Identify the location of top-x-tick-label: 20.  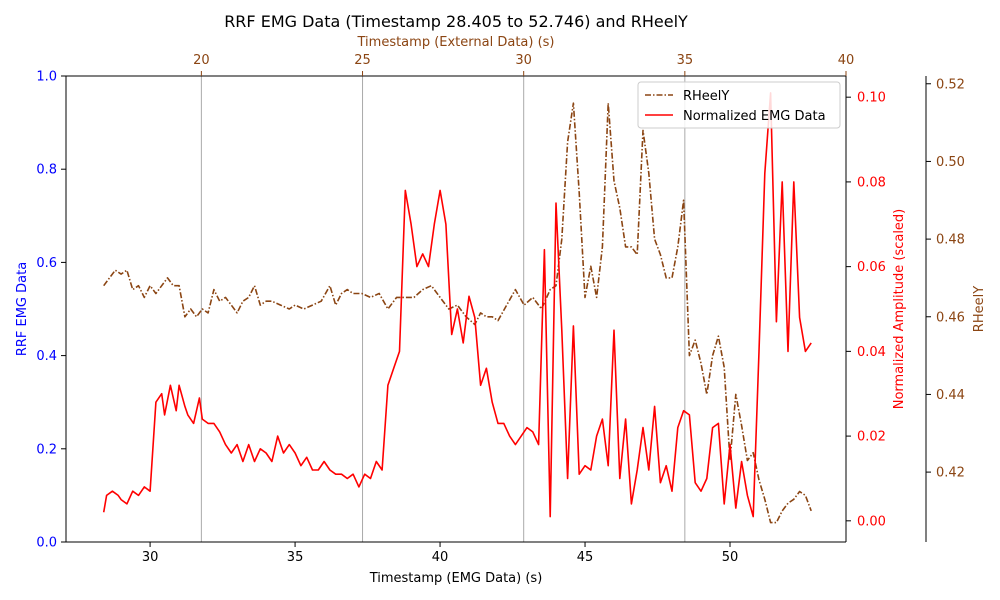
(201, 60).